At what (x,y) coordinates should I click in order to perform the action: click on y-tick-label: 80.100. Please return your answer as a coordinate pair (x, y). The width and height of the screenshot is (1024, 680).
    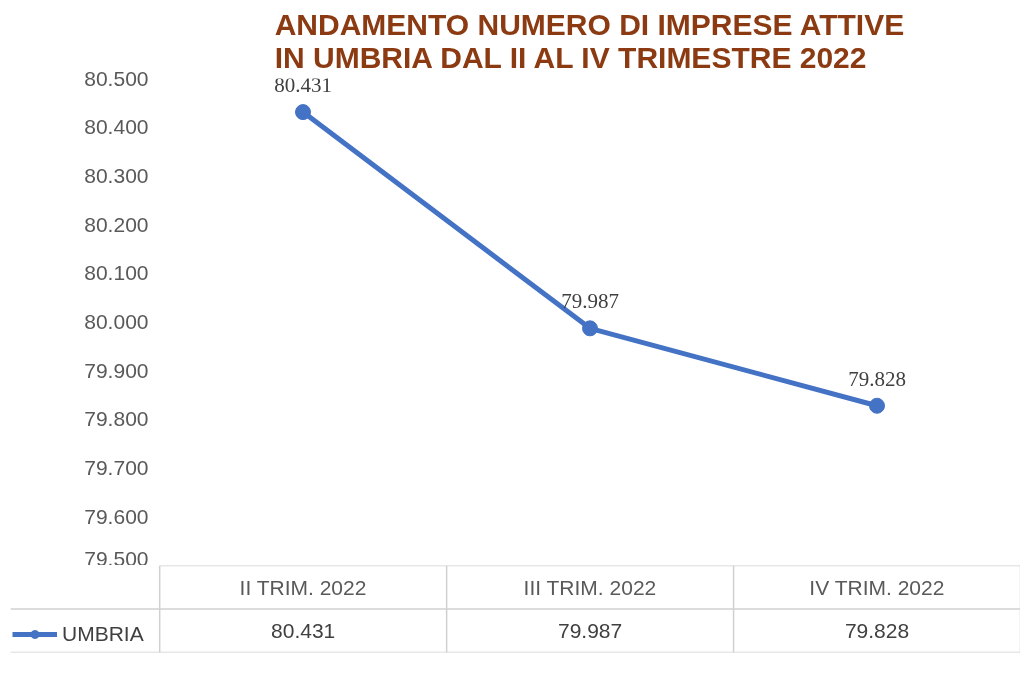
    Looking at the image, I should click on (116, 273).